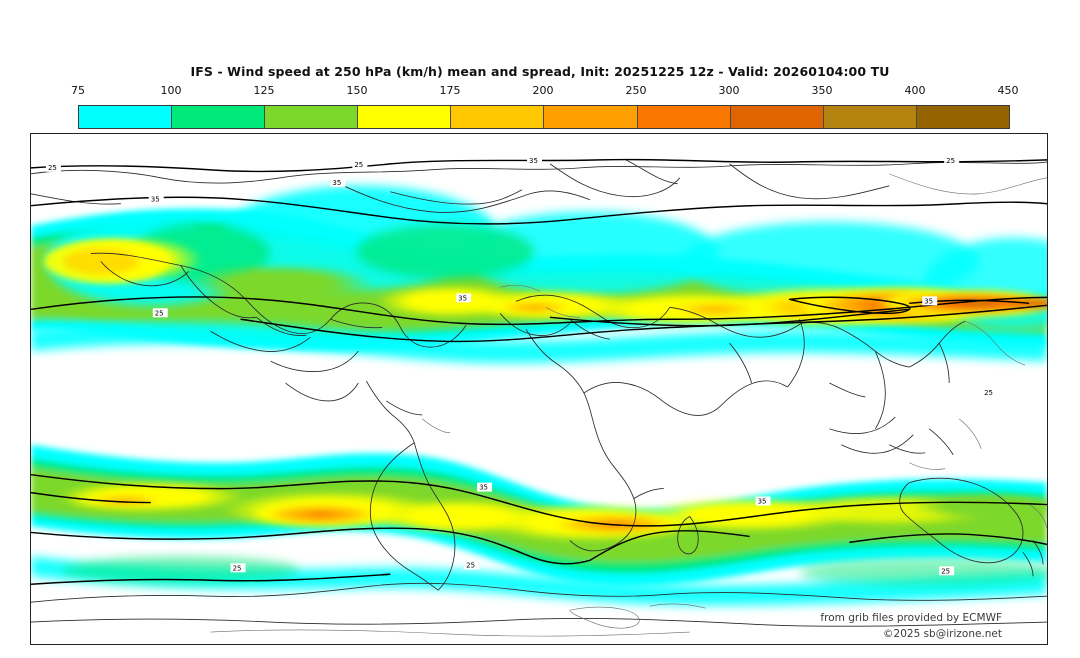 The image size is (1080, 658). Describe the element at coordinates (636, 90) in the screenshot. I see `colorbar-tick: 250` at that location.